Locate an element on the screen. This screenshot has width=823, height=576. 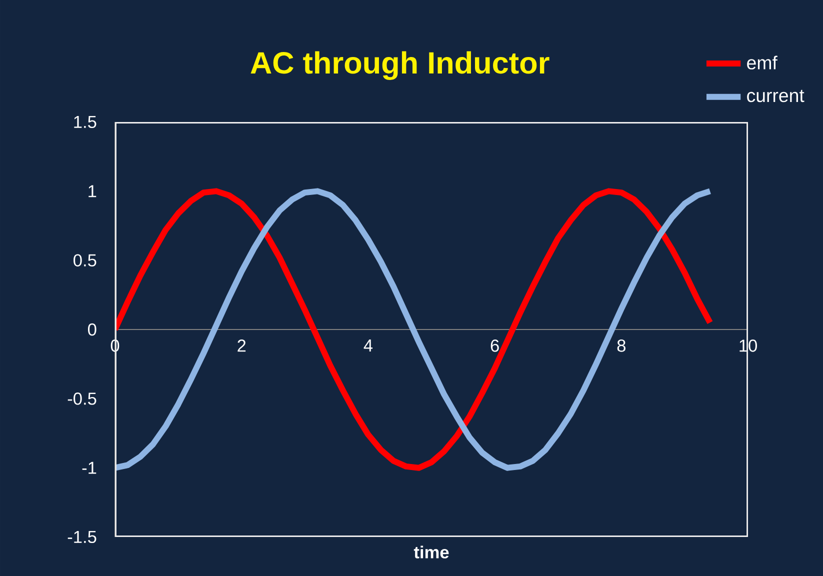
x-tick-label: 2 is located at coordinates (242, 346).